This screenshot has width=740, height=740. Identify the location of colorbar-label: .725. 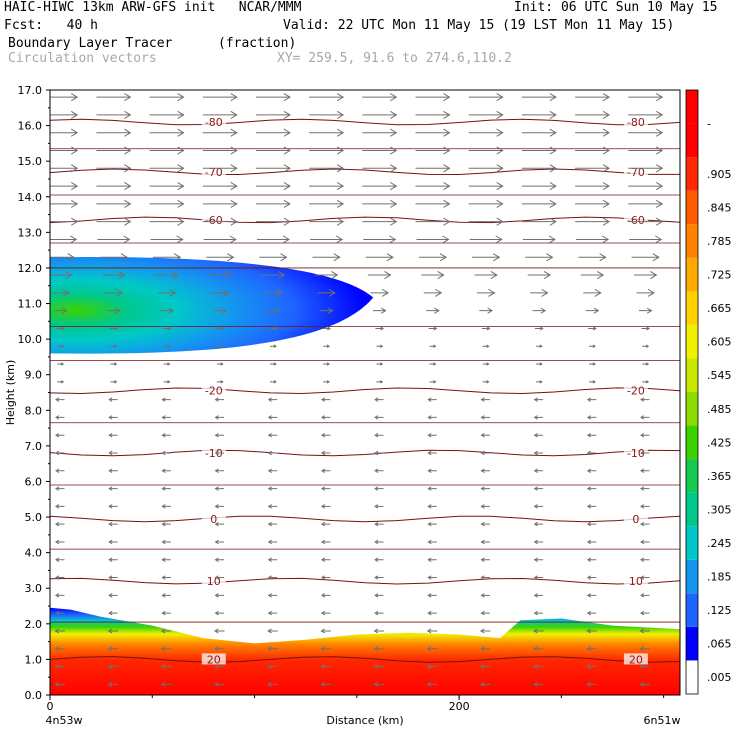
(719, 275).